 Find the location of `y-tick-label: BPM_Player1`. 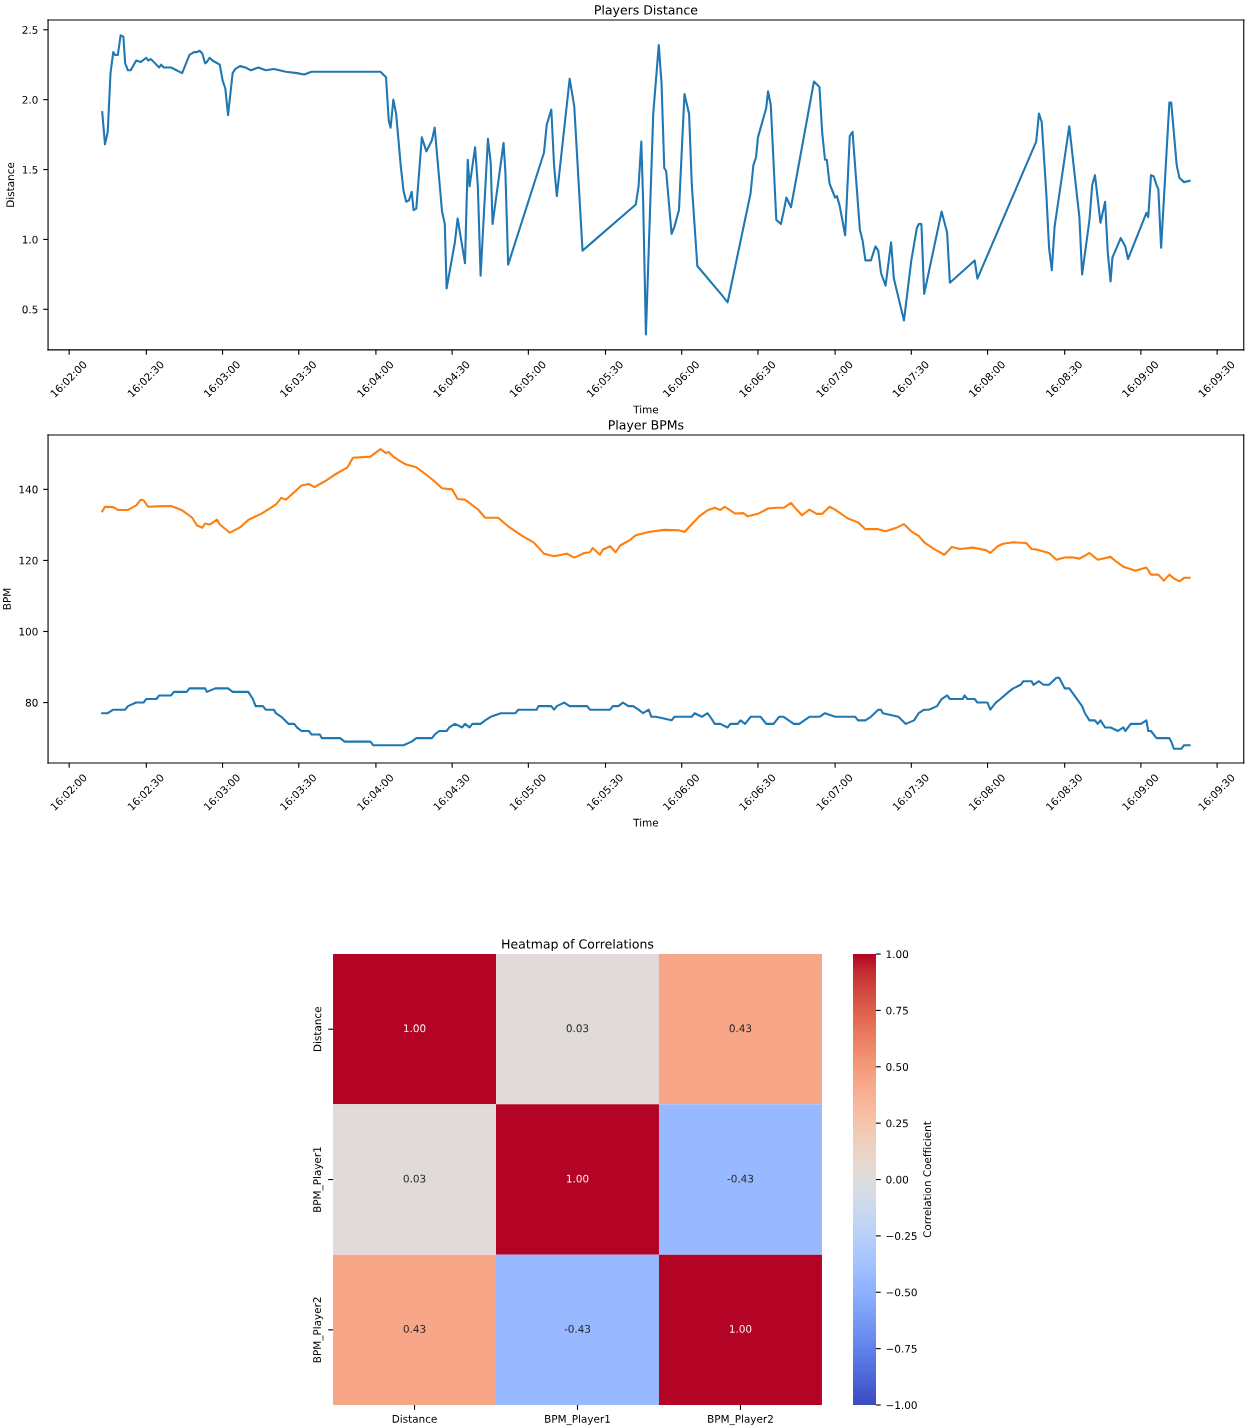

y-tick-label: BPM_Player1 is located at coordinates (318, 1179).